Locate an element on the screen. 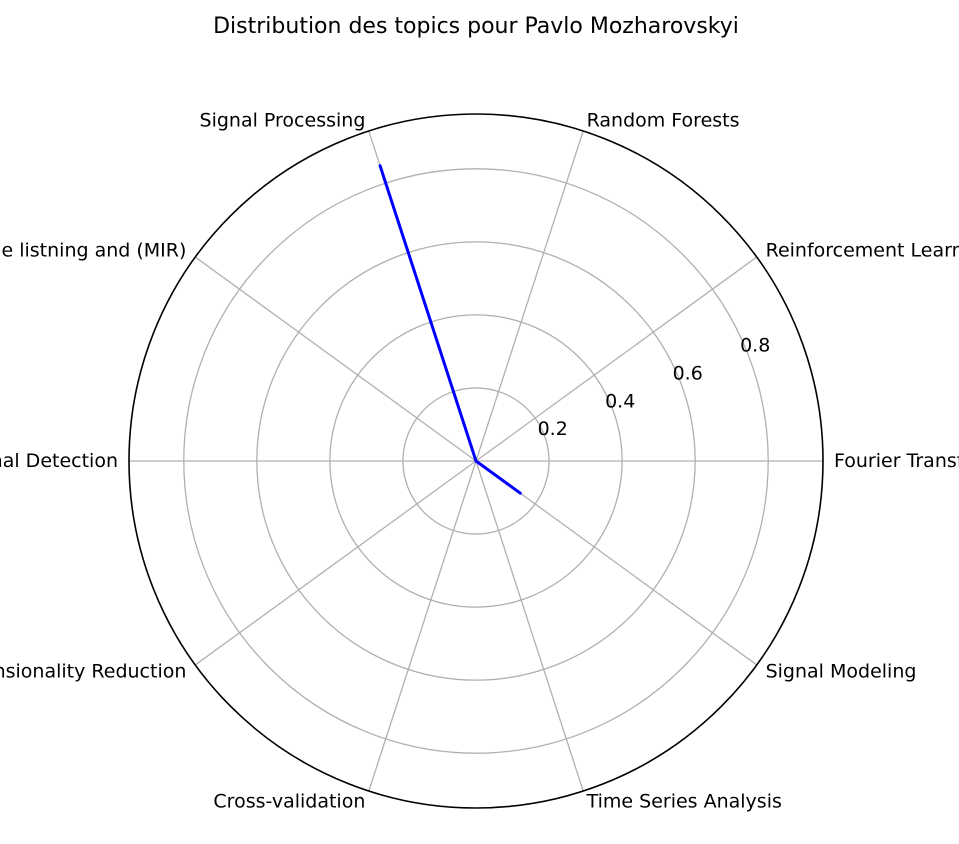 Image resolution: width=959 pixels, height=844 pixels. series-line is located at coordinates (450, 329).